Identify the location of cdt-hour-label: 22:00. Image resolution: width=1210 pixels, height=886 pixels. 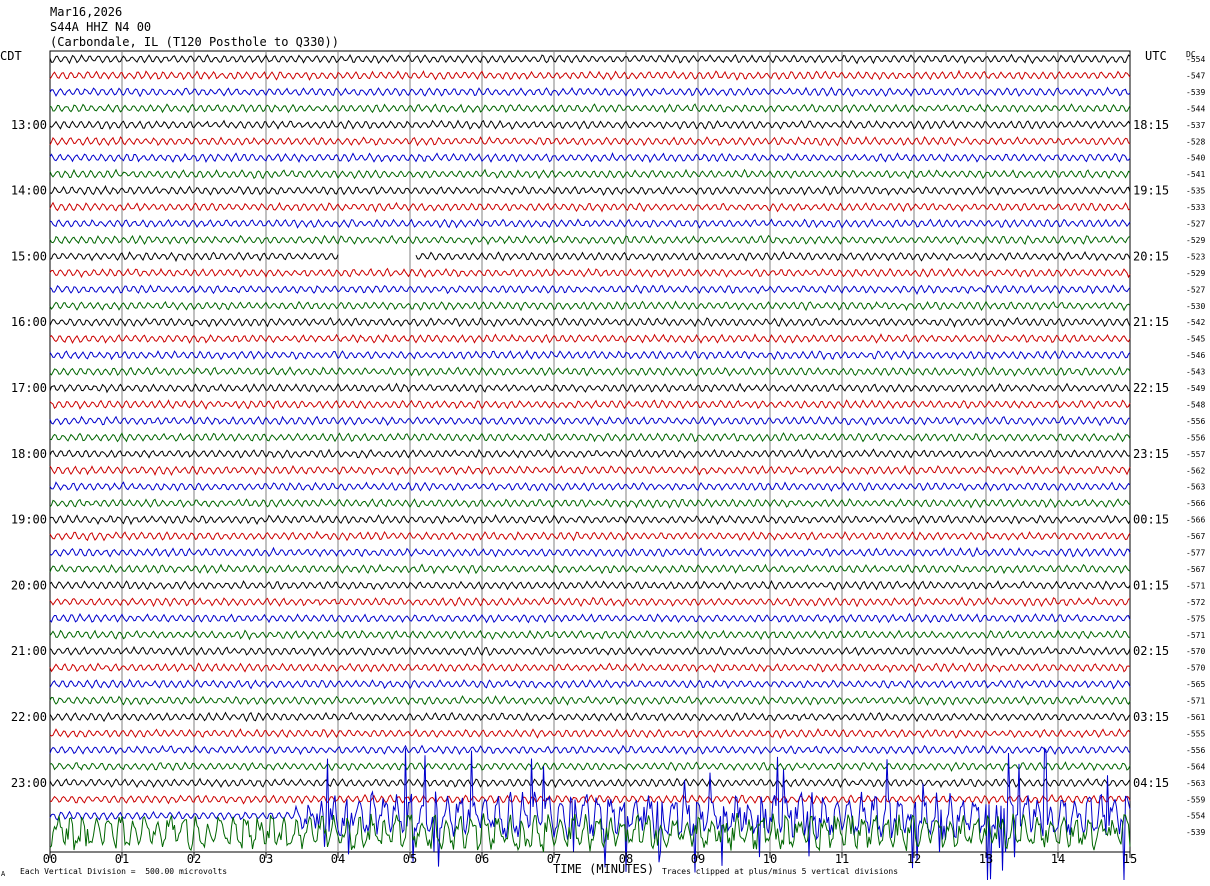
(29, 717).